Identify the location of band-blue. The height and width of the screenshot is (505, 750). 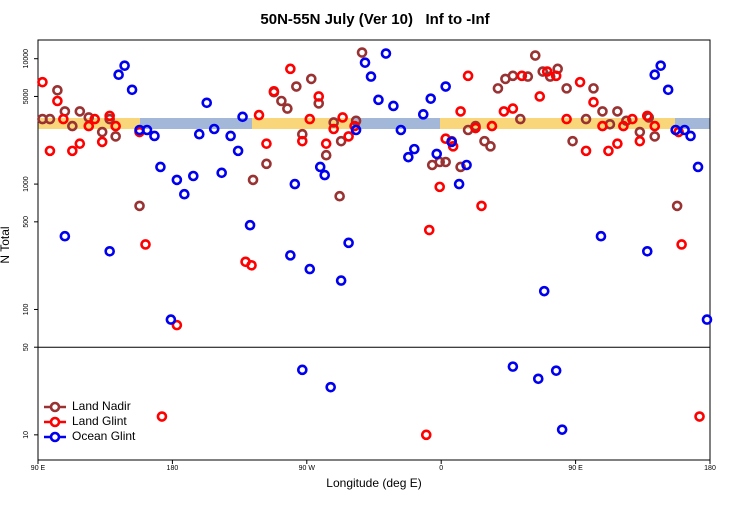
(374, 123).